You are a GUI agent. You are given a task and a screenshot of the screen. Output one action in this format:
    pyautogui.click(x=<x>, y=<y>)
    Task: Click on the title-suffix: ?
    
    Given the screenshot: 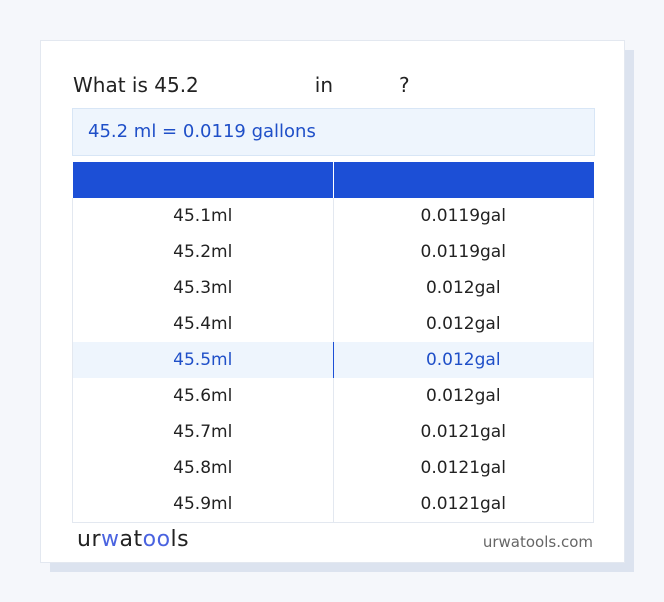 What is the action you would take?
    pyautogui.click(x=404, y=85)
    